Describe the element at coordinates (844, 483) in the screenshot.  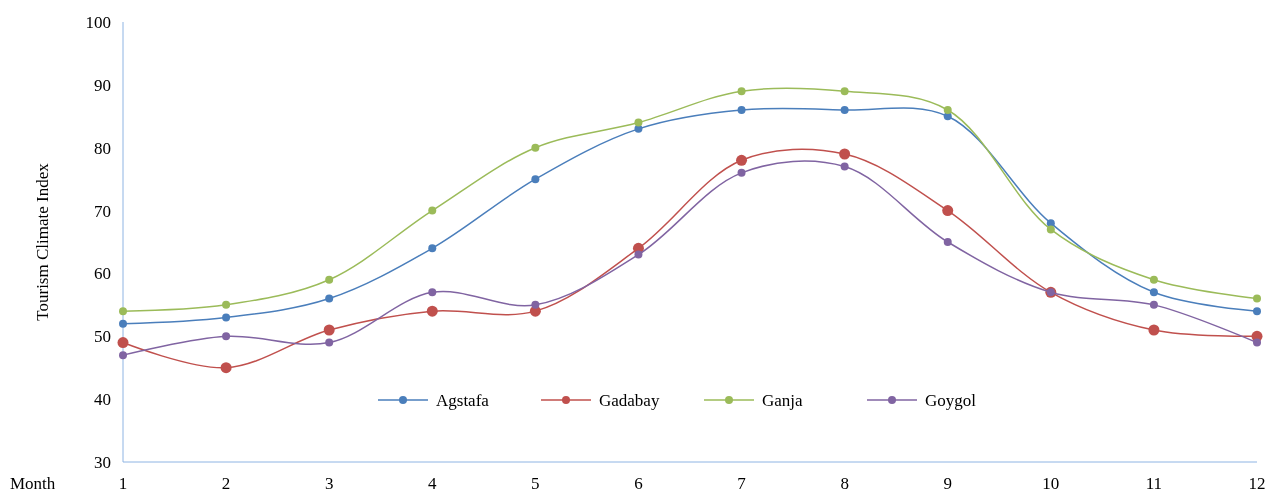
I see `x-tick-label: 8` at that location.